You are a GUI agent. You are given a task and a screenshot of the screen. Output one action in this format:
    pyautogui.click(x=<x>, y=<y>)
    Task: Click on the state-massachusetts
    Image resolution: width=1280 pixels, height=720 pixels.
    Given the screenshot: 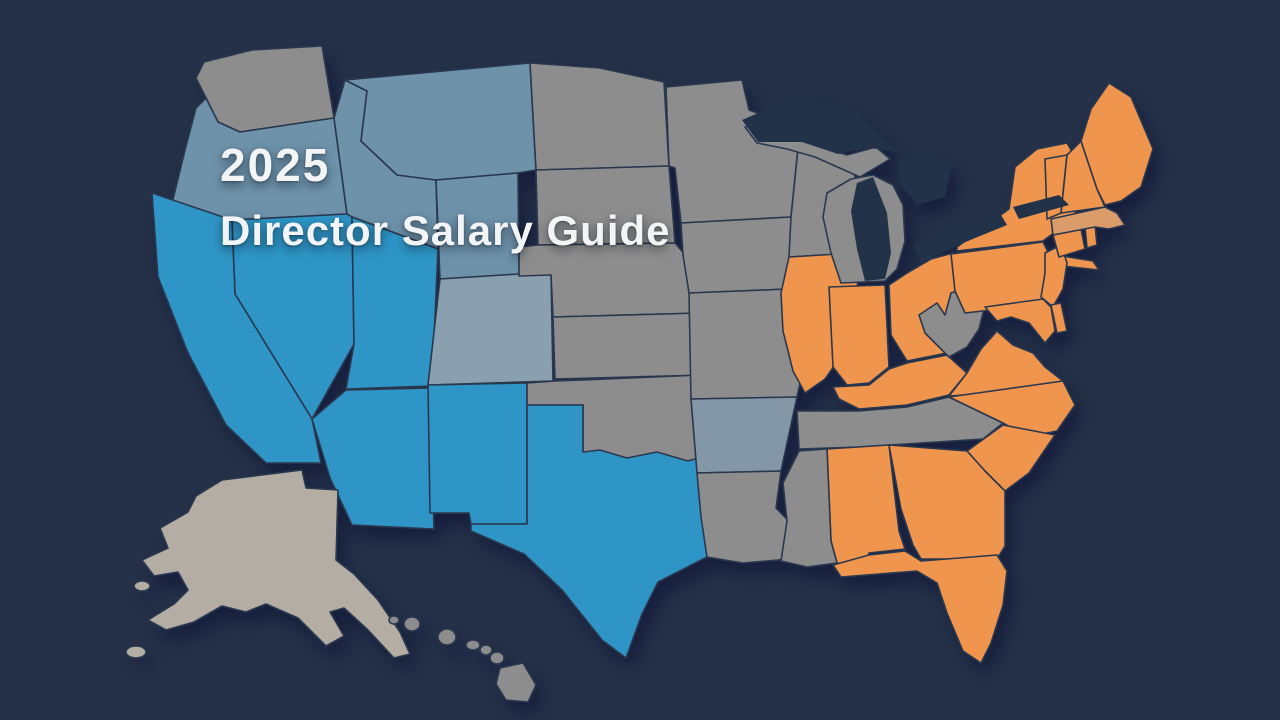 What is the action you would take?
    pyautogui.click(x=1088, y=221)
    